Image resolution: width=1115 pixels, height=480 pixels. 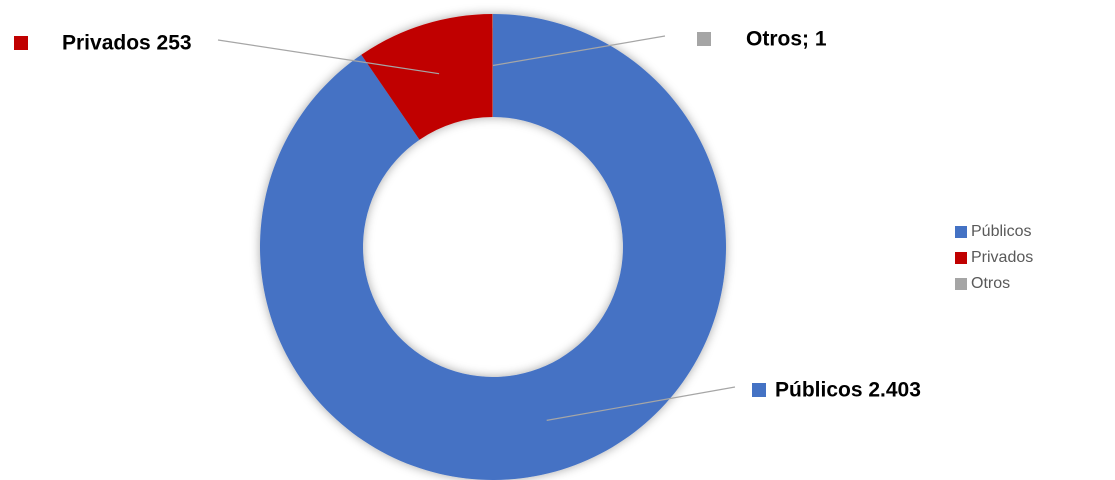 What do you see at coordinates (127, 43) in the screenshot?
I see `data-label: Privados 253` at bounding box center [127, 43].